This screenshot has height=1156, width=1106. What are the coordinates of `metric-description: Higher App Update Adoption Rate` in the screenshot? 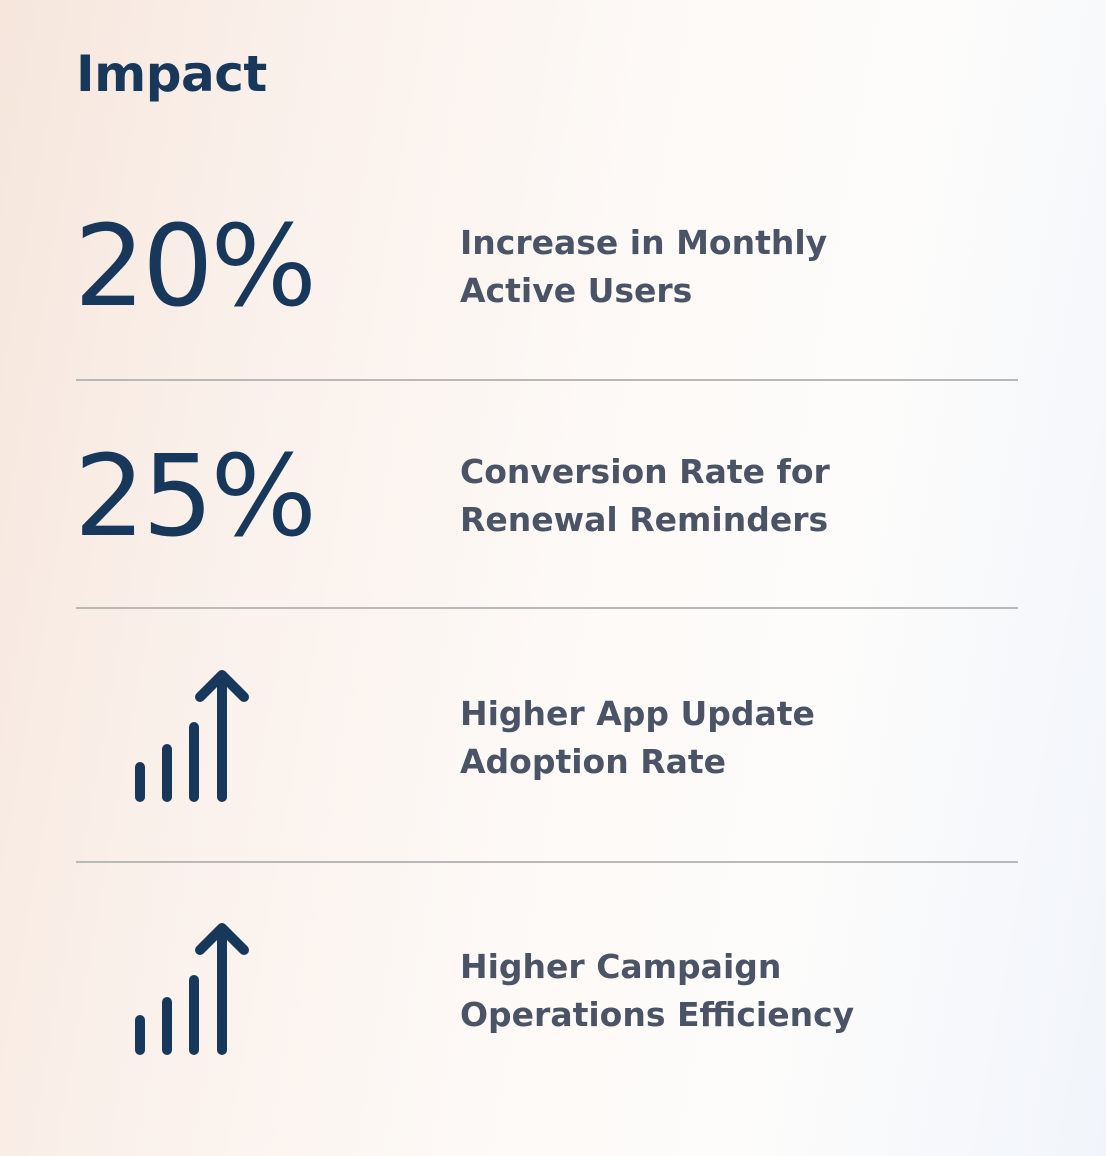 It's located at (637, 737).